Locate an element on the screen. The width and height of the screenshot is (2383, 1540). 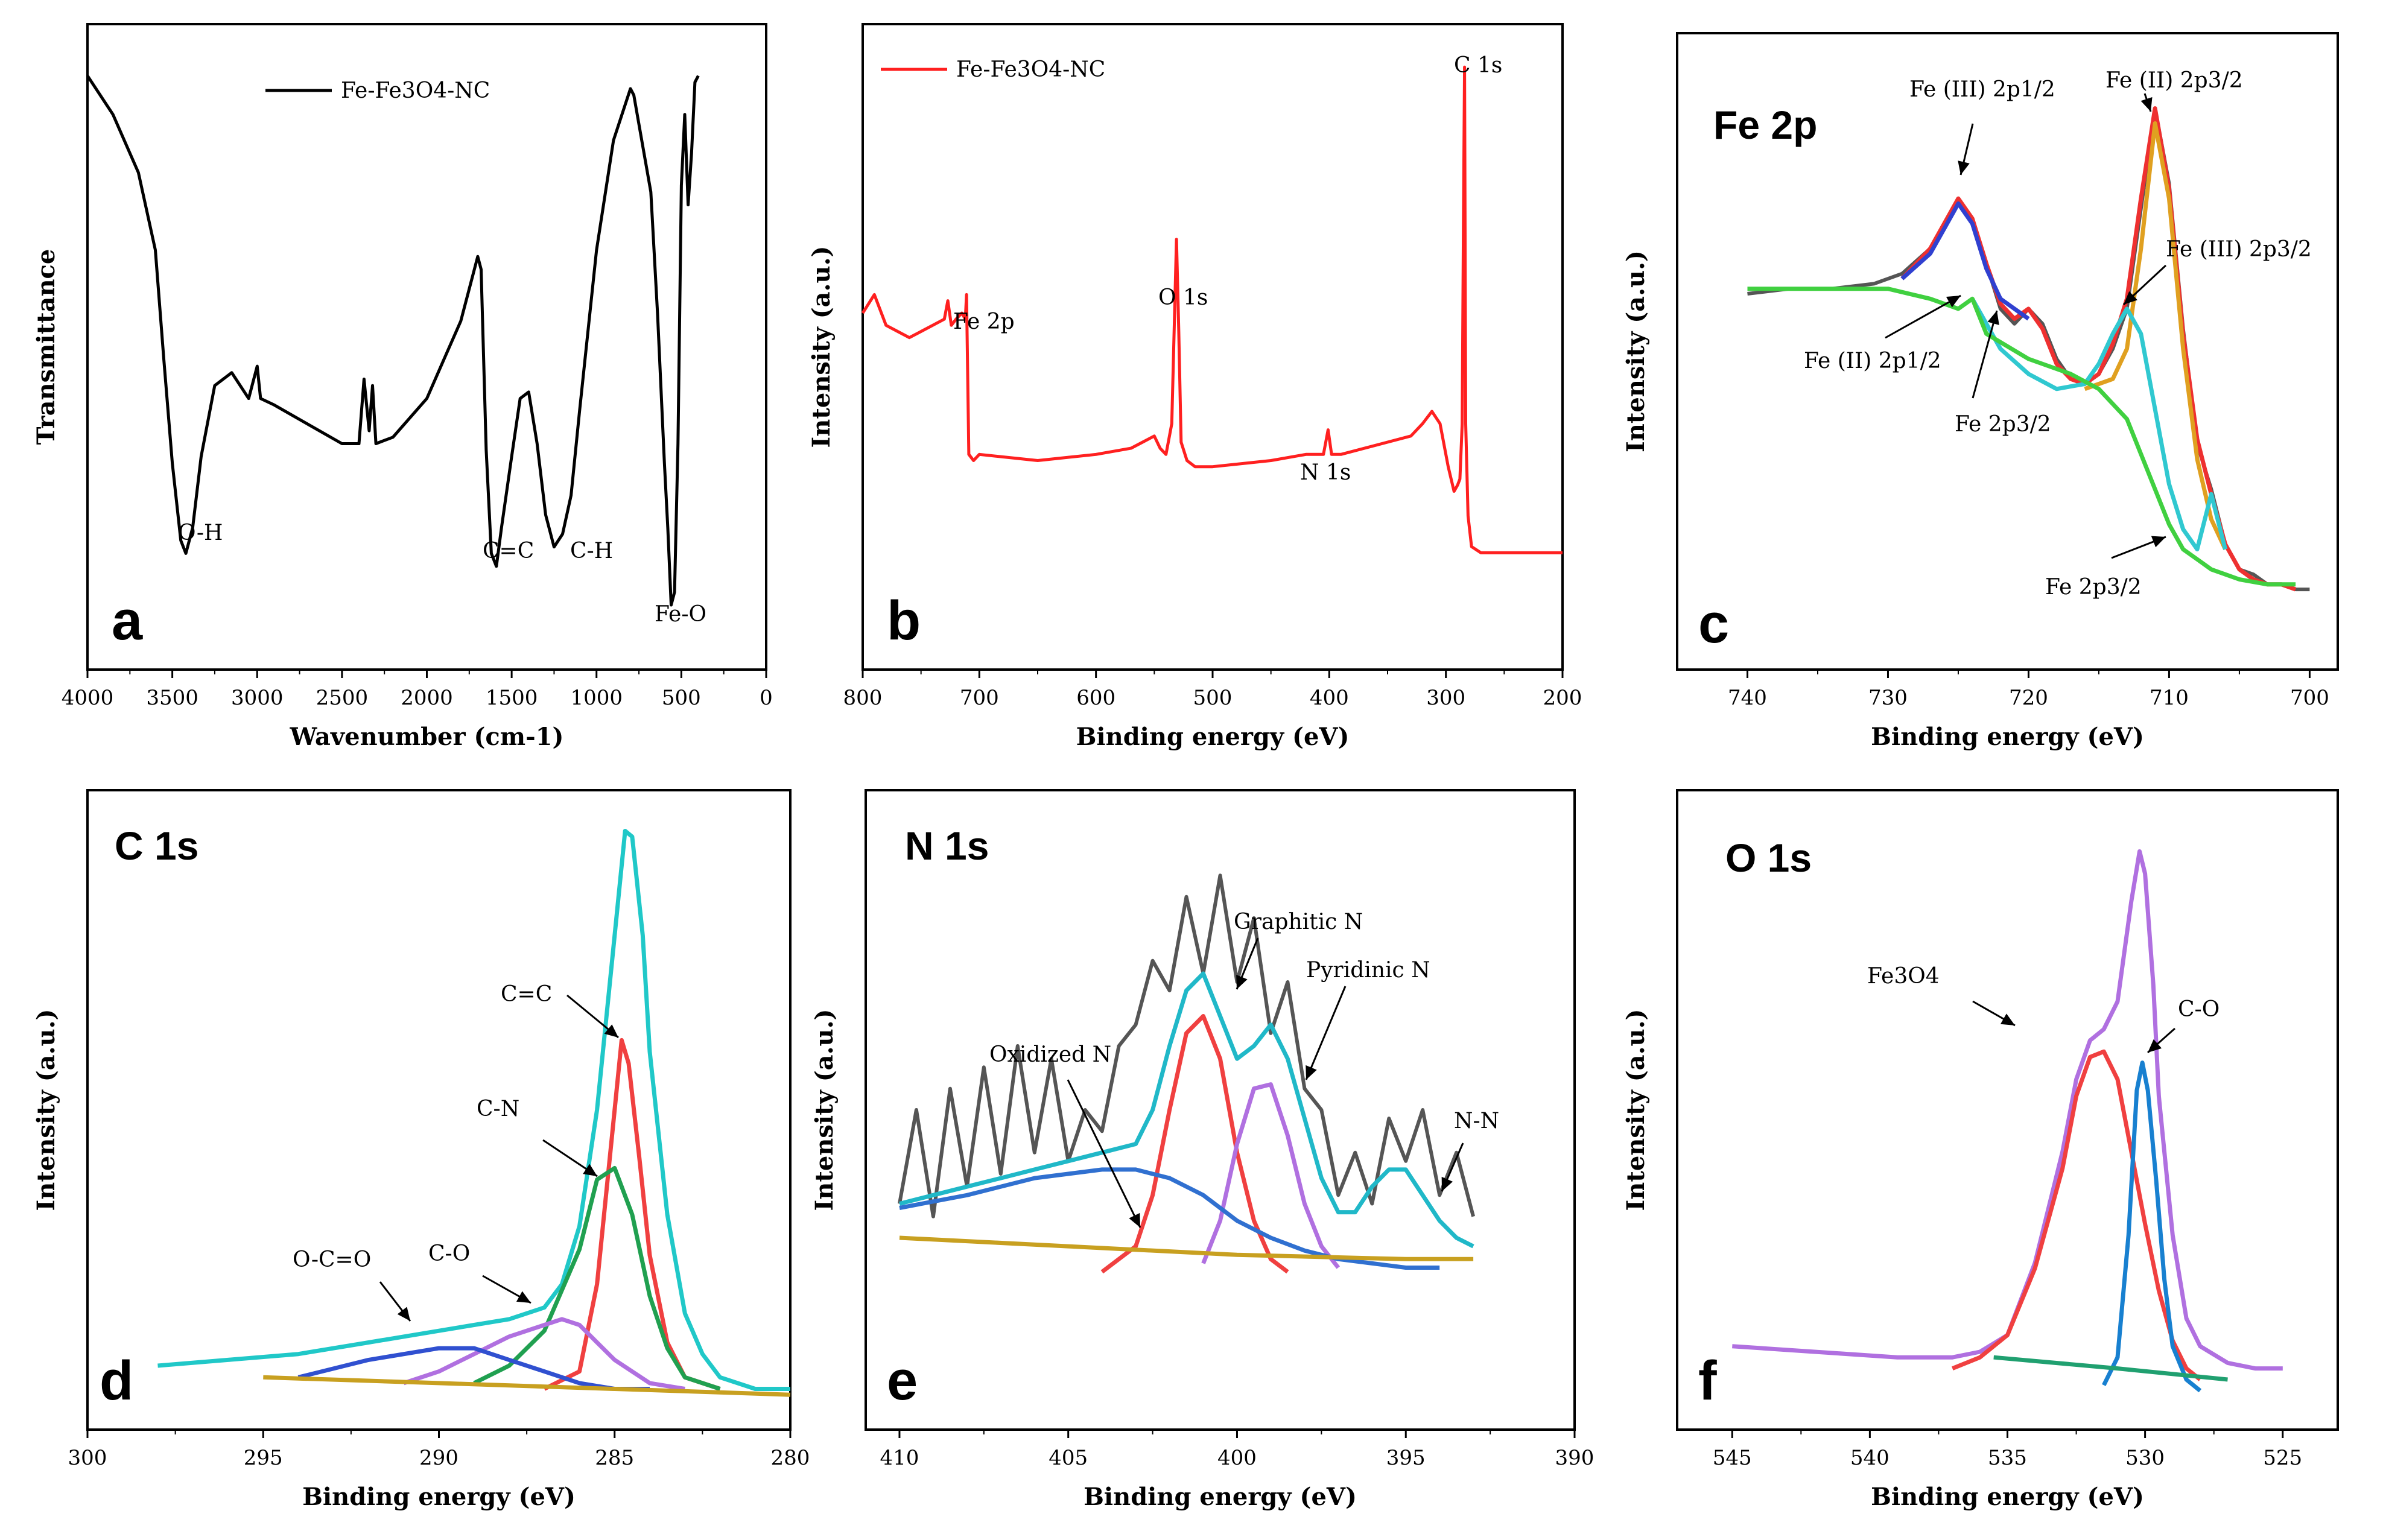
x-tick-label: 400 is located at coordinates (1237, 1458).